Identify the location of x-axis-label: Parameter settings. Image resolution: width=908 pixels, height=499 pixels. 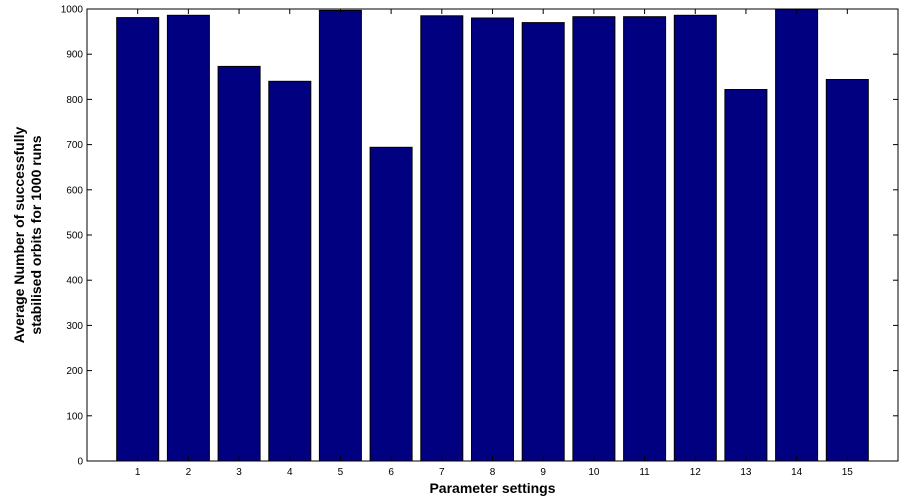
(492, 488).